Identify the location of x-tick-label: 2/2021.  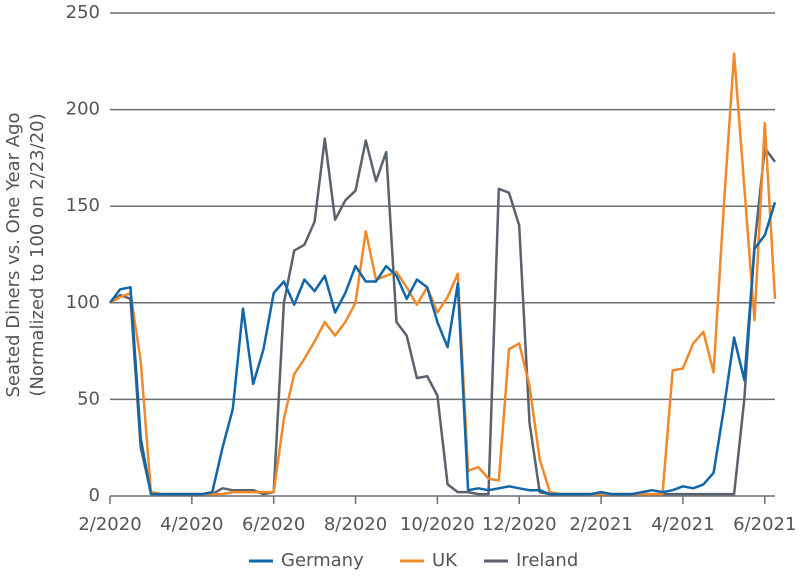
(600, 524).